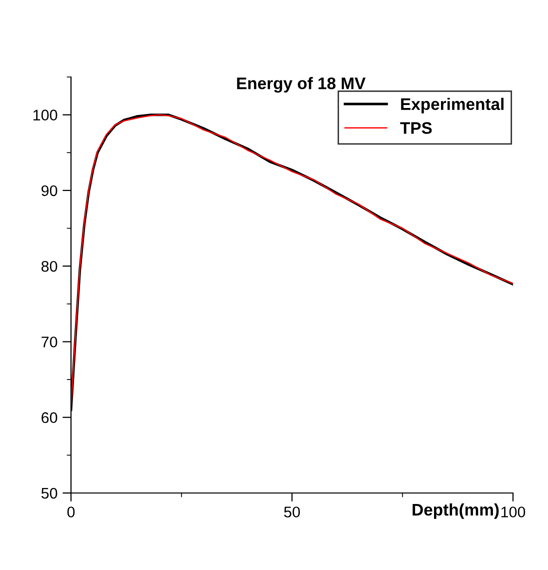 The image size is (548, 570). Describe the element at coordinates (50, 190) in the screenshot. I see `y-tick-label: 90` at that location.